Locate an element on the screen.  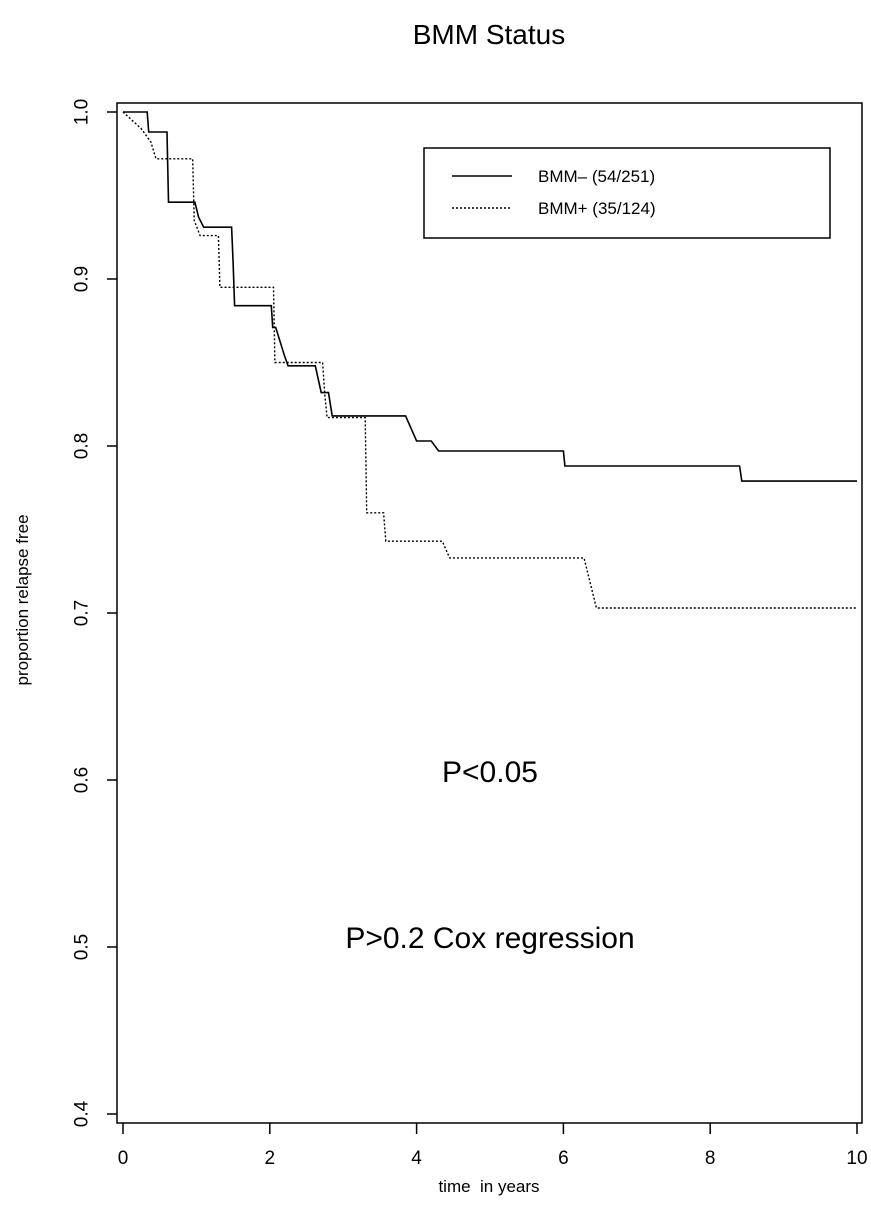
annotation-cox-regression: P>0.2 Cox regression is located at coordinates (489, 938).